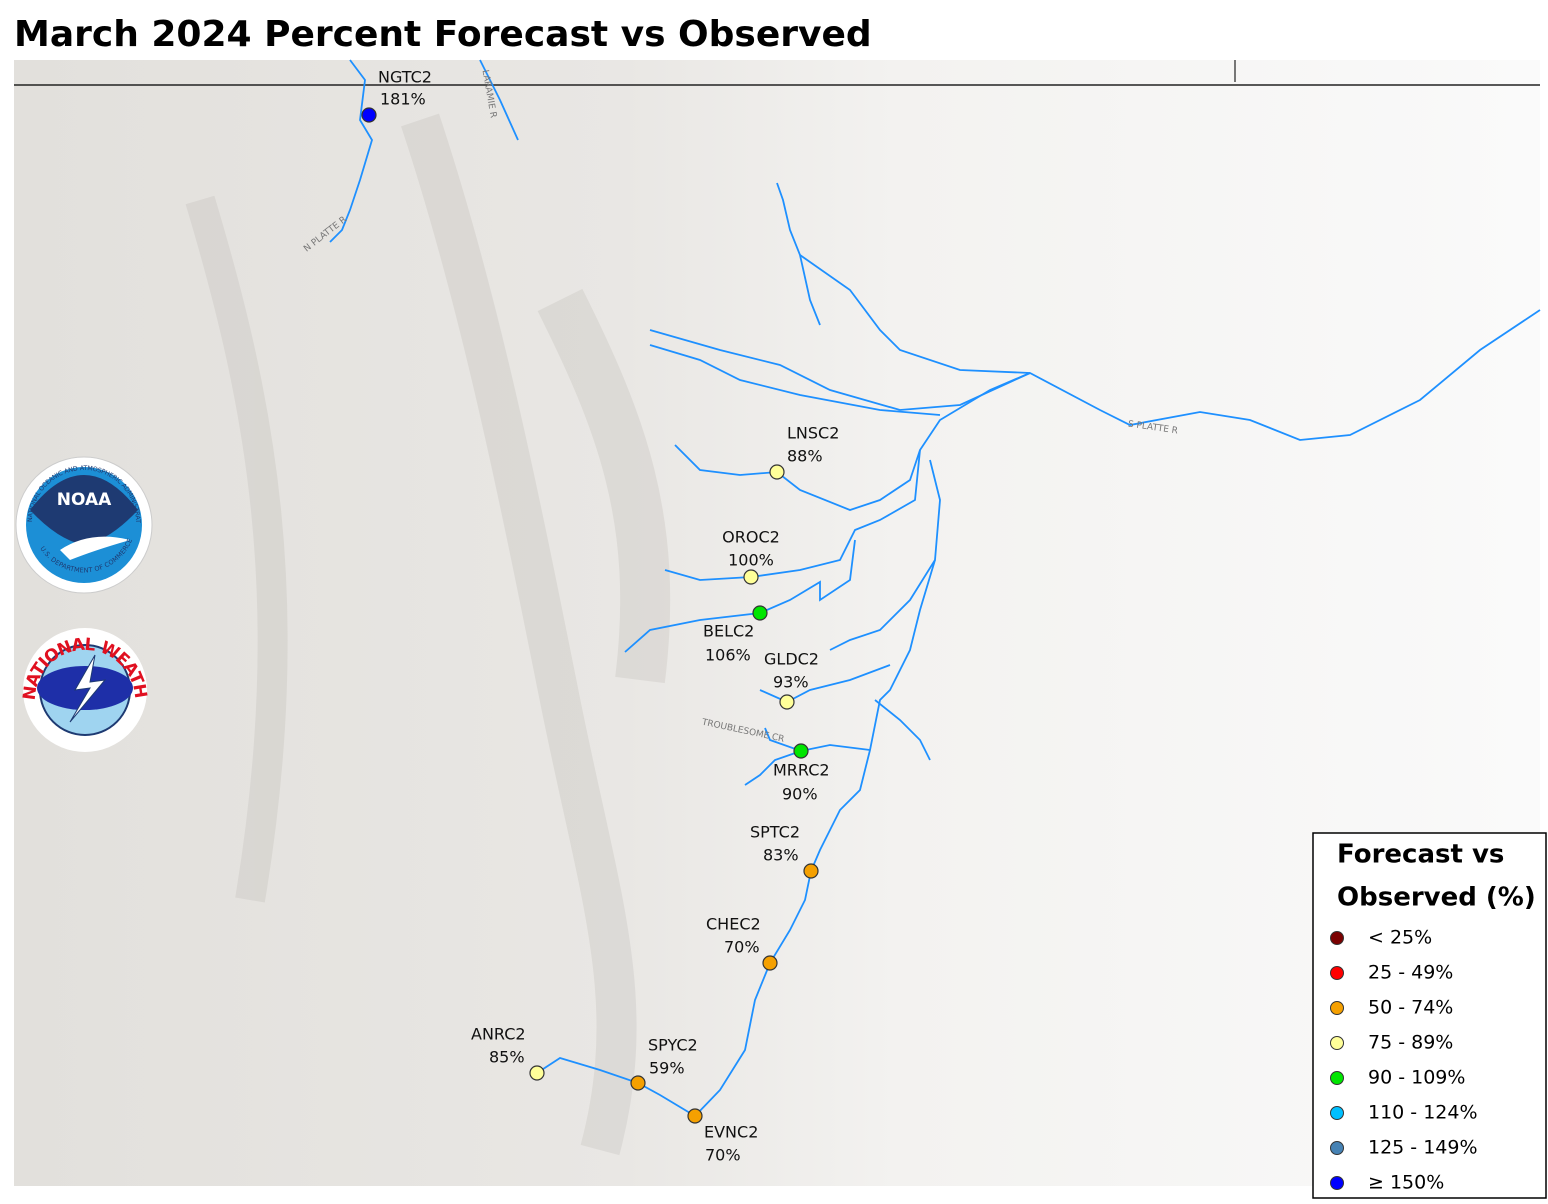  I want to click on station-id: GLDC2, so click(791, 659).